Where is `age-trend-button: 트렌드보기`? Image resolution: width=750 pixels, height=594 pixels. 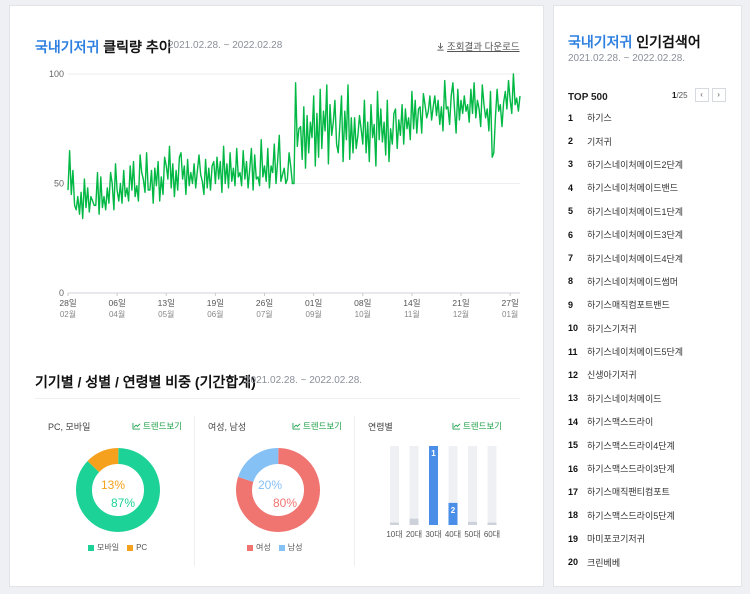
age-trend-button: 트렌드보기 is located at coordinates (477, 426).